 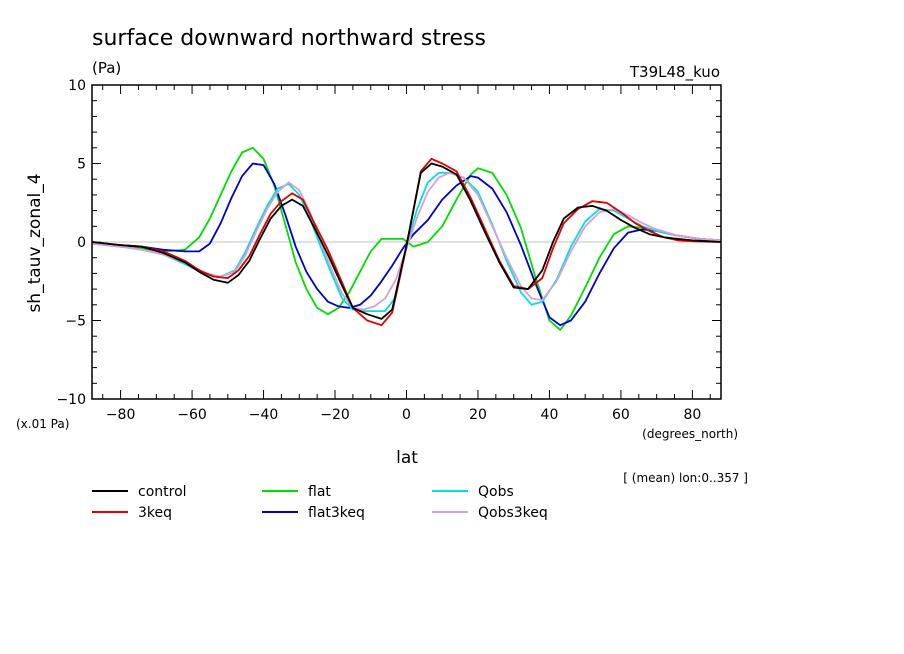 I want to click on x-tick-label: −40, so click(x=264, y=415).